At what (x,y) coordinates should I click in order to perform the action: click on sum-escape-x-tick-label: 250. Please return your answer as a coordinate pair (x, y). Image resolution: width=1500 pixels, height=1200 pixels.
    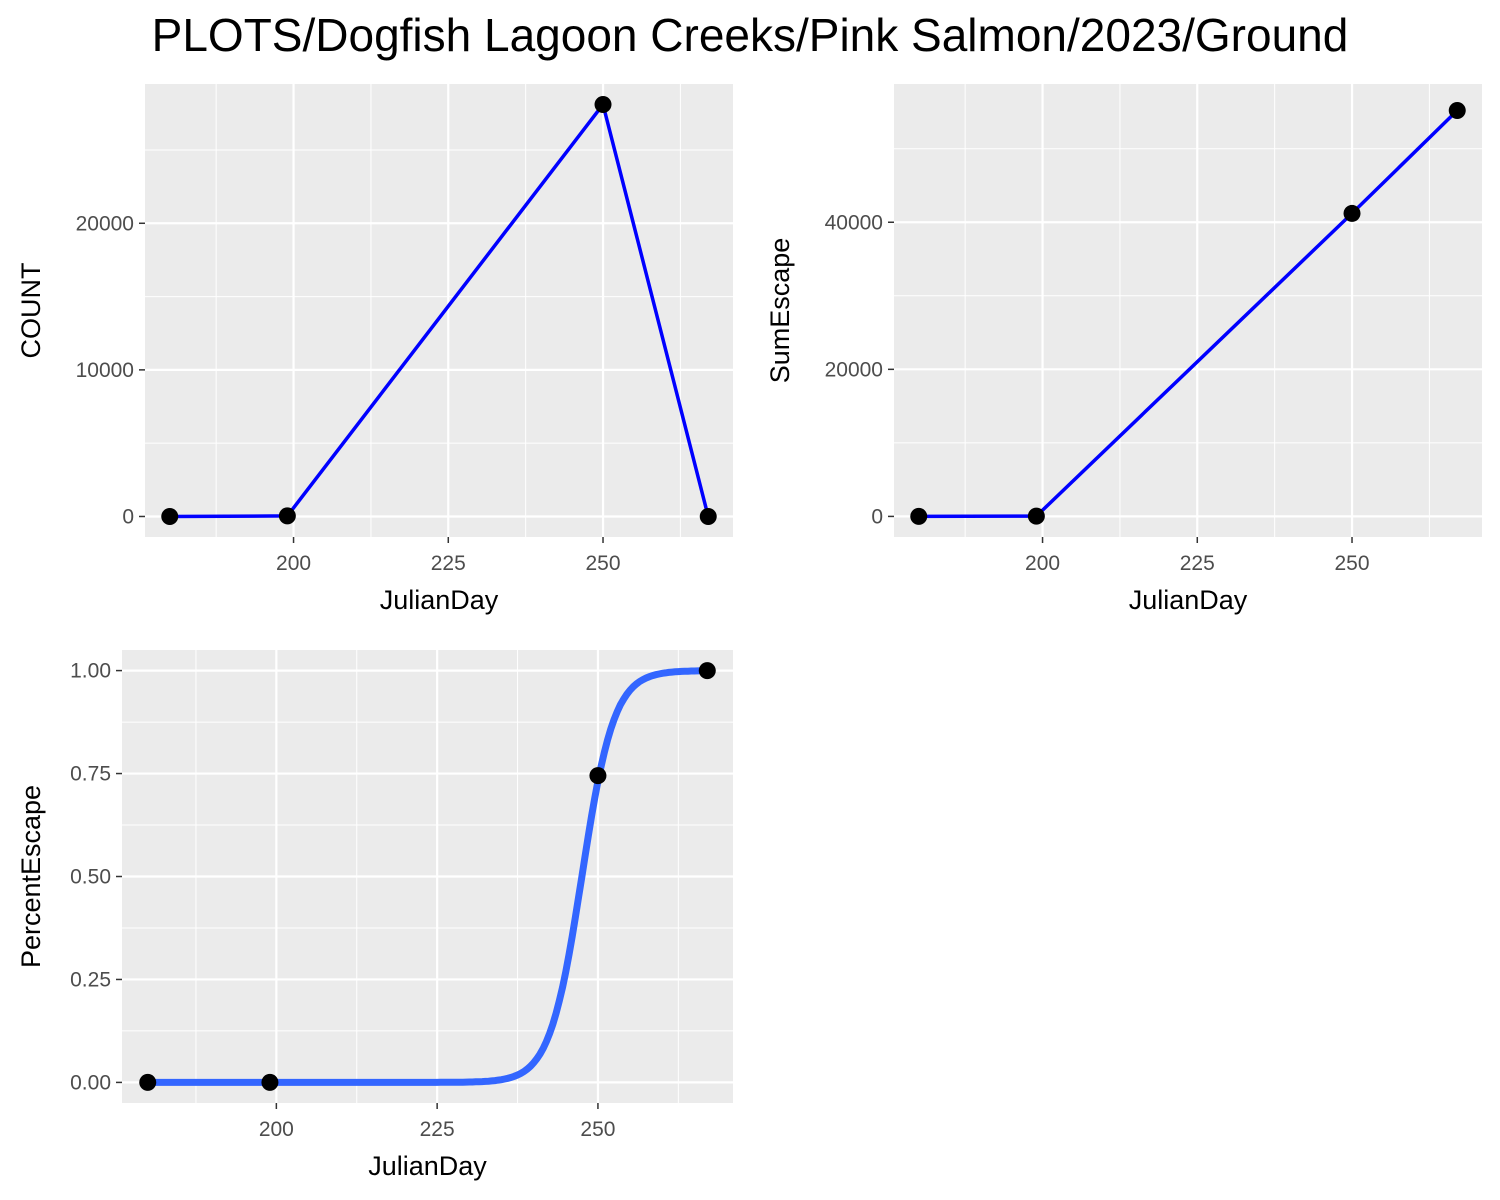
    Looking at the image, I should click on (1351, 563).